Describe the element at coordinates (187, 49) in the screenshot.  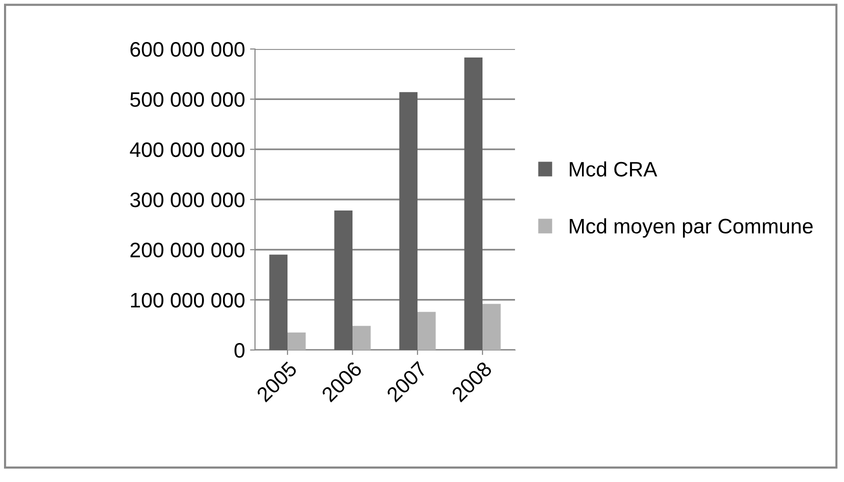
I see `y-tick-label: 600 000 000` at that location.